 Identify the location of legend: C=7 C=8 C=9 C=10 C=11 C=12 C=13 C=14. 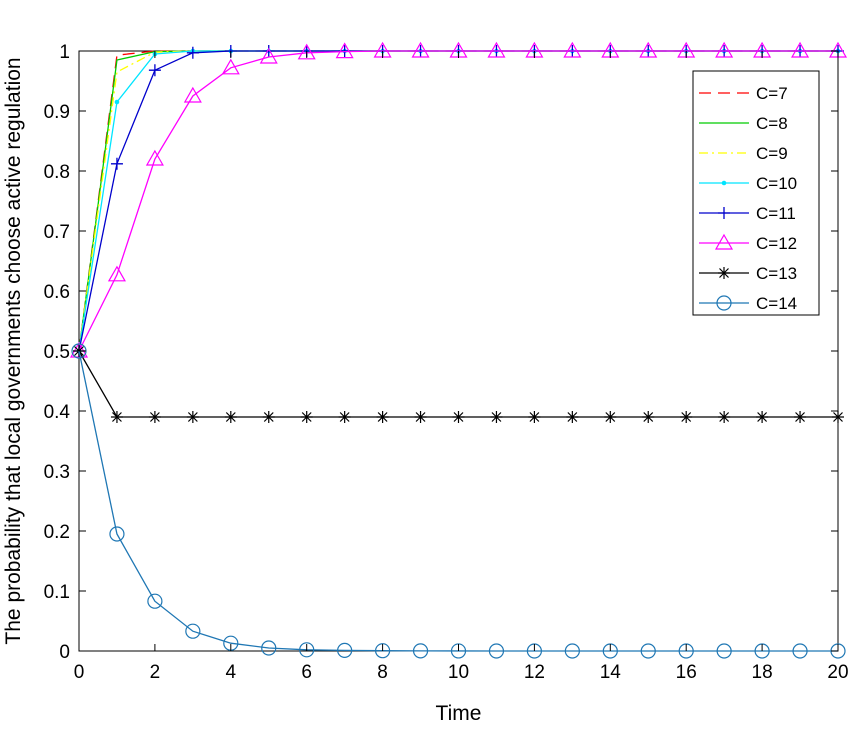
(756, 193).